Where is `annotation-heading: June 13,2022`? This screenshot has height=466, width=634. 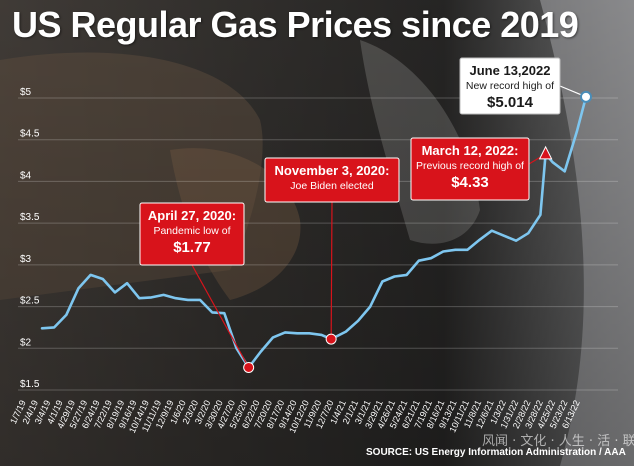
annotation-heading: June 13,2022 is located at coordinates (510, 70).